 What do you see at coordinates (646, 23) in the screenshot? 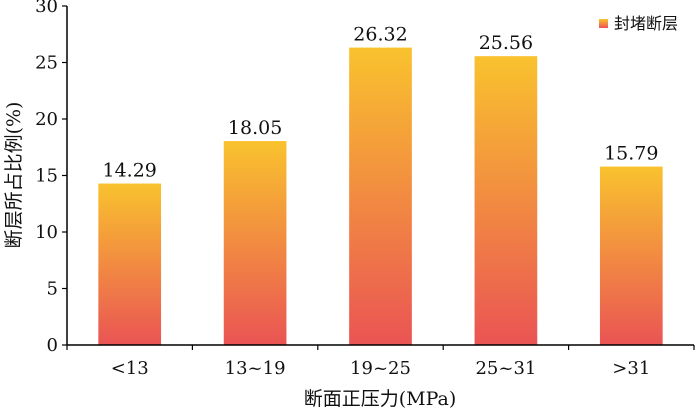
I see `legend-label: 封堵断层` at bounding box center [646, 23].